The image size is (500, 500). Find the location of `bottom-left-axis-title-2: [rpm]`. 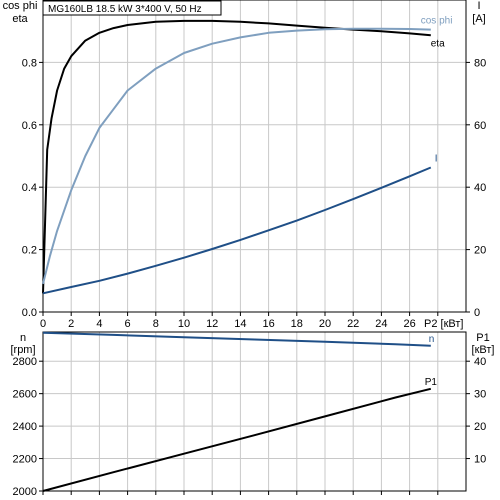

bottom-left-axis-title-2: [rpm] is located at coordinates (22, 350).